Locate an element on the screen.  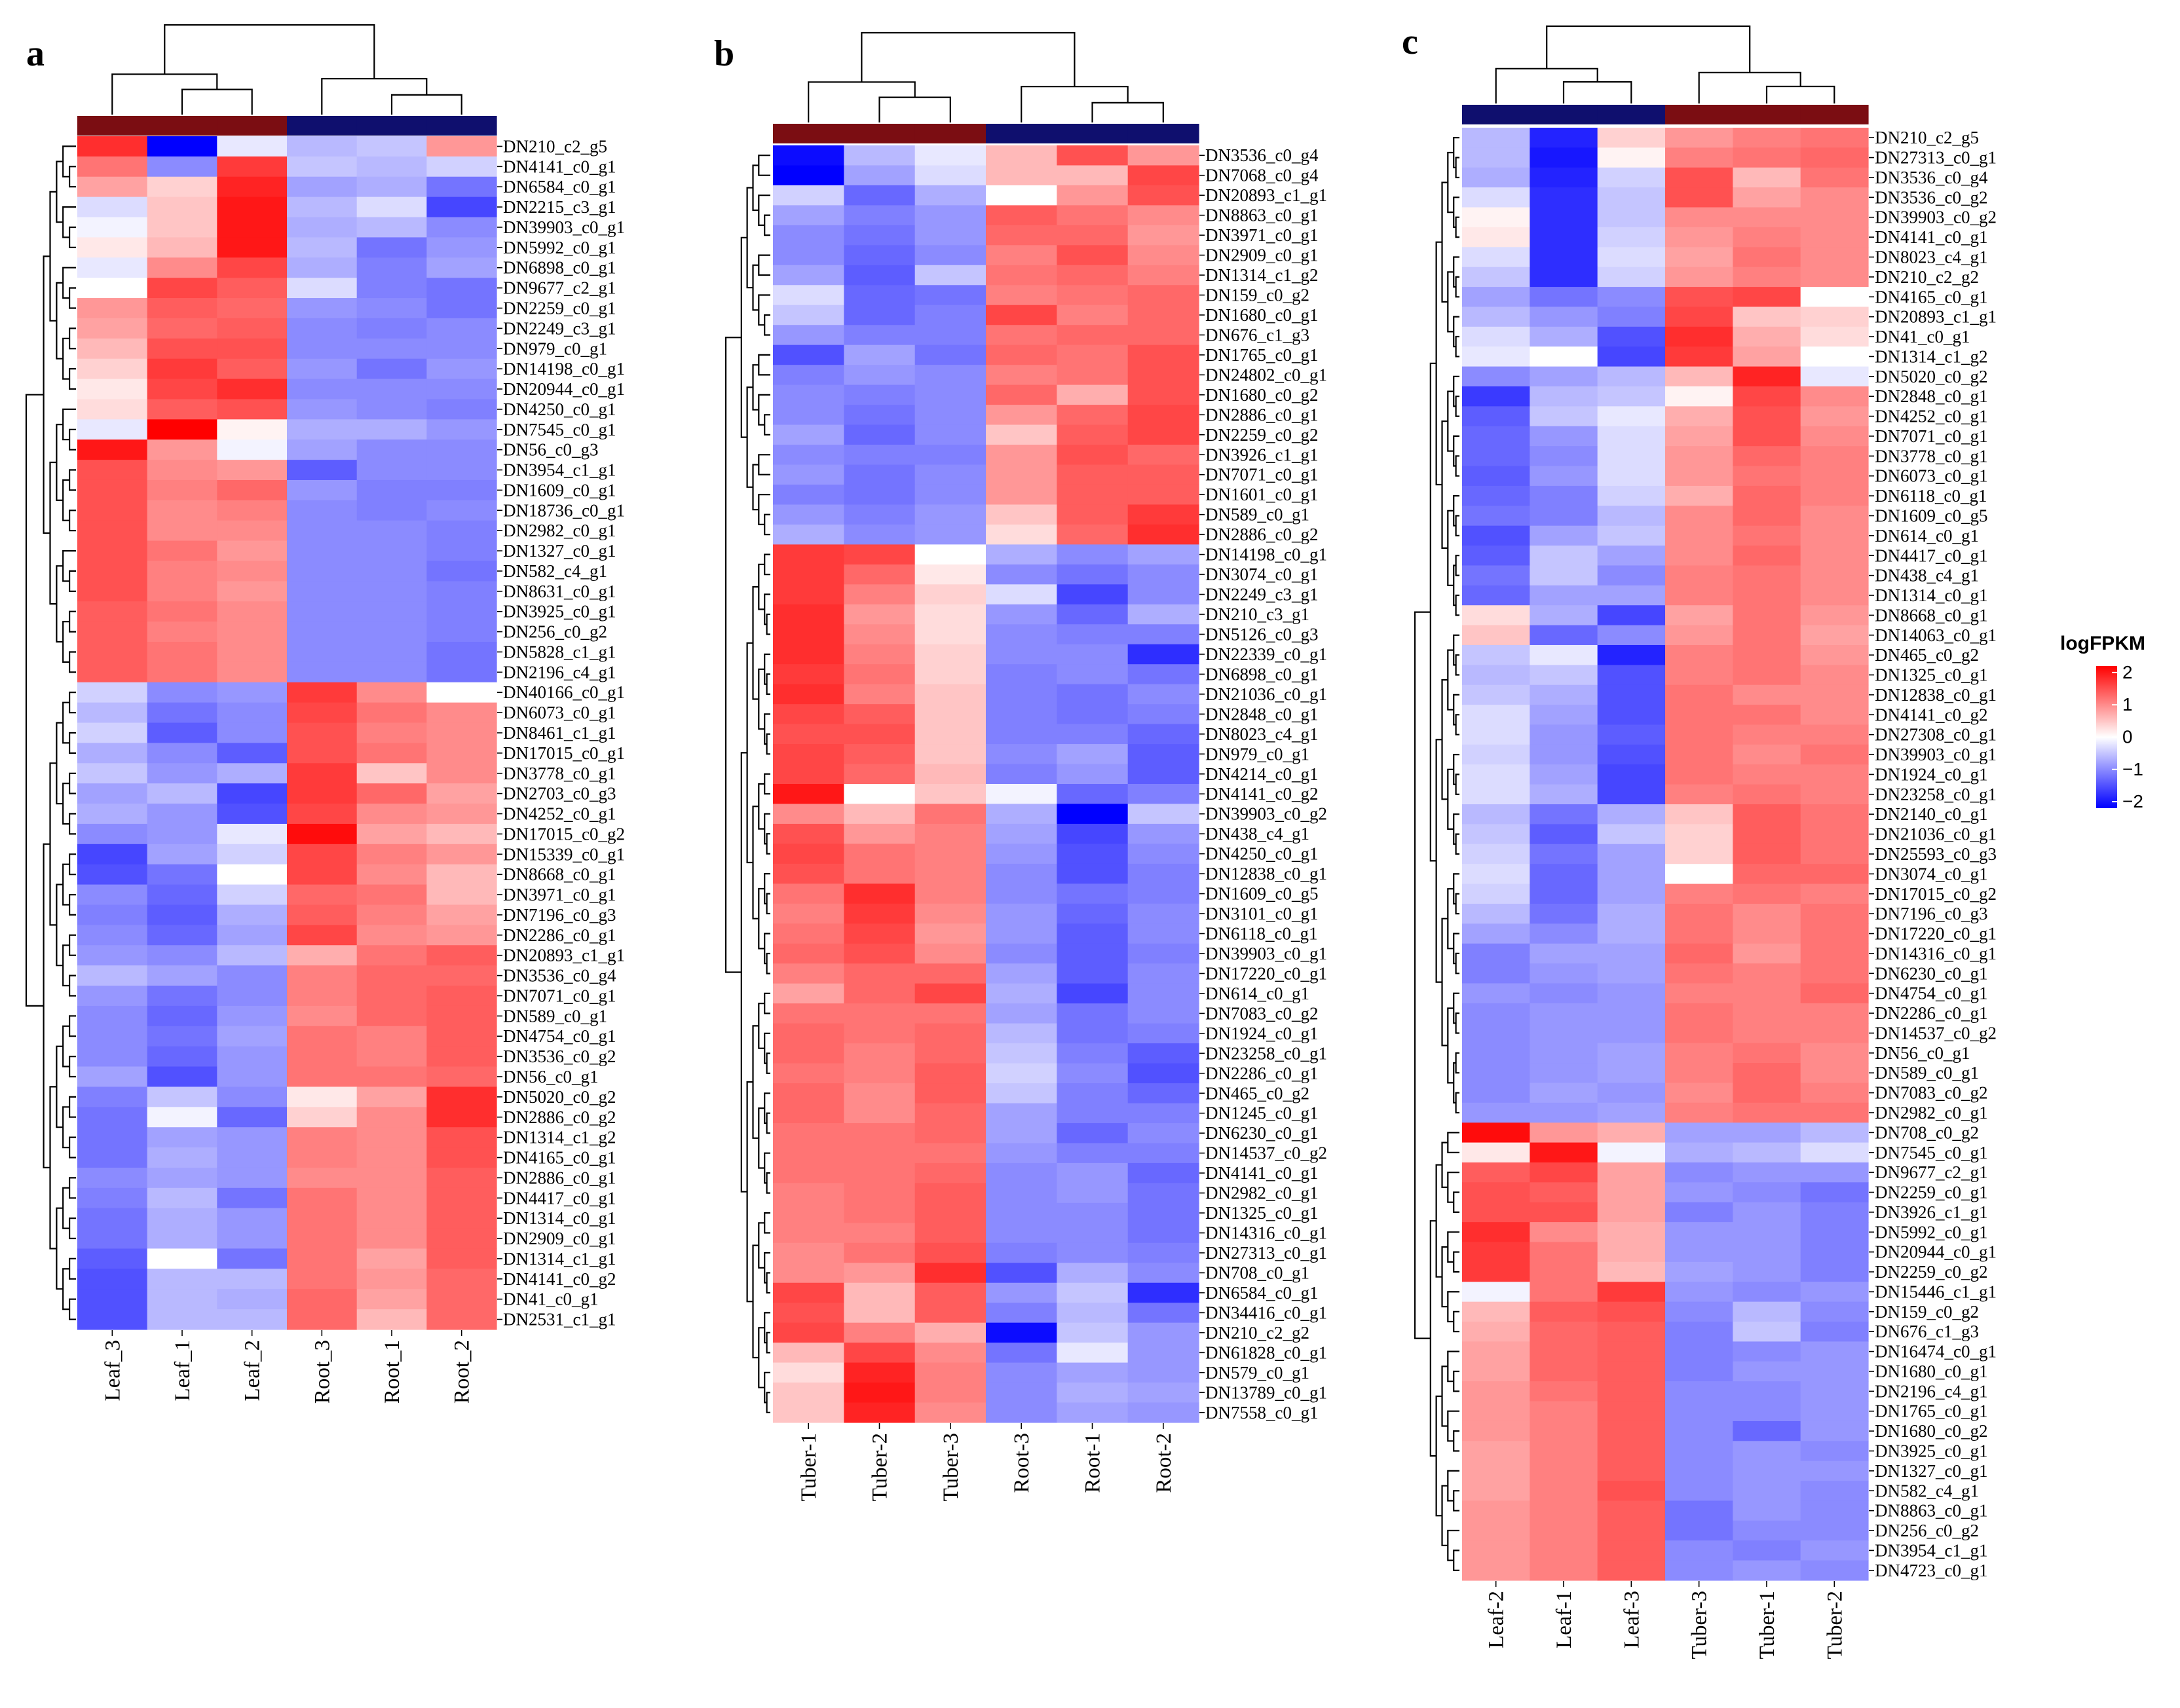
row-label: DN17220_c0_g1 is located at coordinates (1266, 973).